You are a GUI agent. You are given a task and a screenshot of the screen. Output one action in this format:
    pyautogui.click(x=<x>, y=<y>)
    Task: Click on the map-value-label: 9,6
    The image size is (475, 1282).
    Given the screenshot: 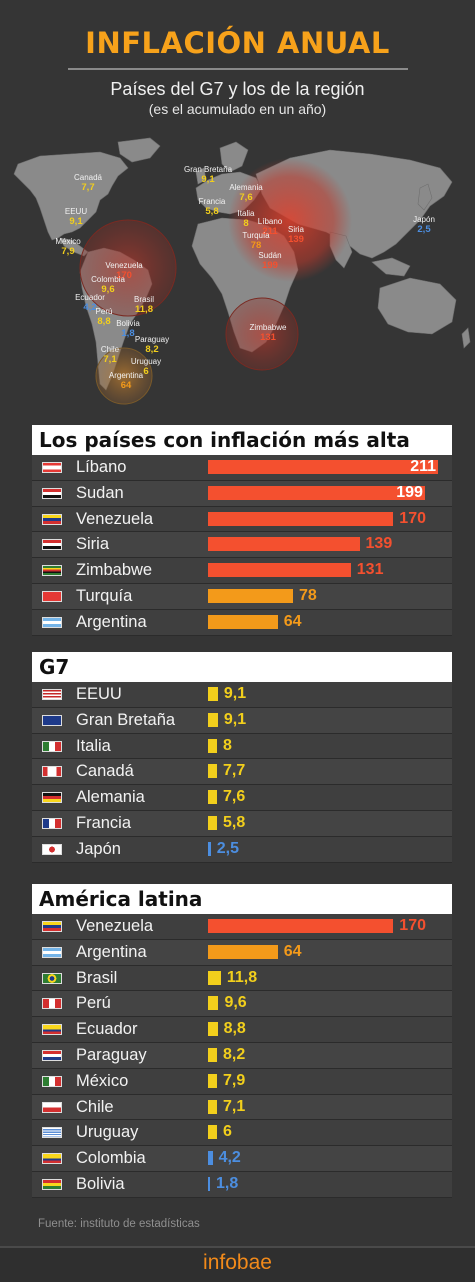 What is the action you would take?
    pyautogui.click(x=107, y=289)
    